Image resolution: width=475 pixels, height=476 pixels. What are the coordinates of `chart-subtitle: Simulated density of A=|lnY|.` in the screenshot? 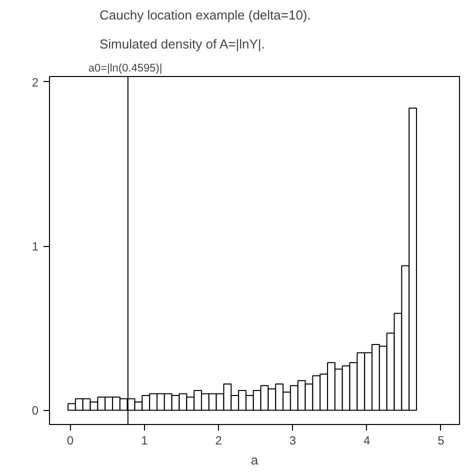 It's located at (182, 44).